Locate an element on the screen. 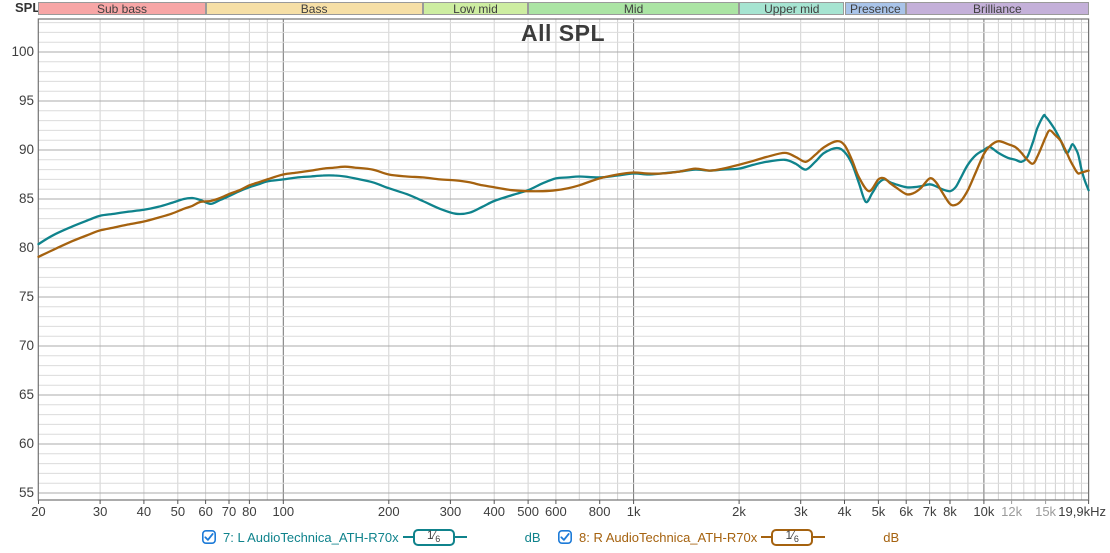 Image resolution: width=1110 pixels, height=553 pixels. x-tick-label-3k: 3k is located at coordinates (800, 511).